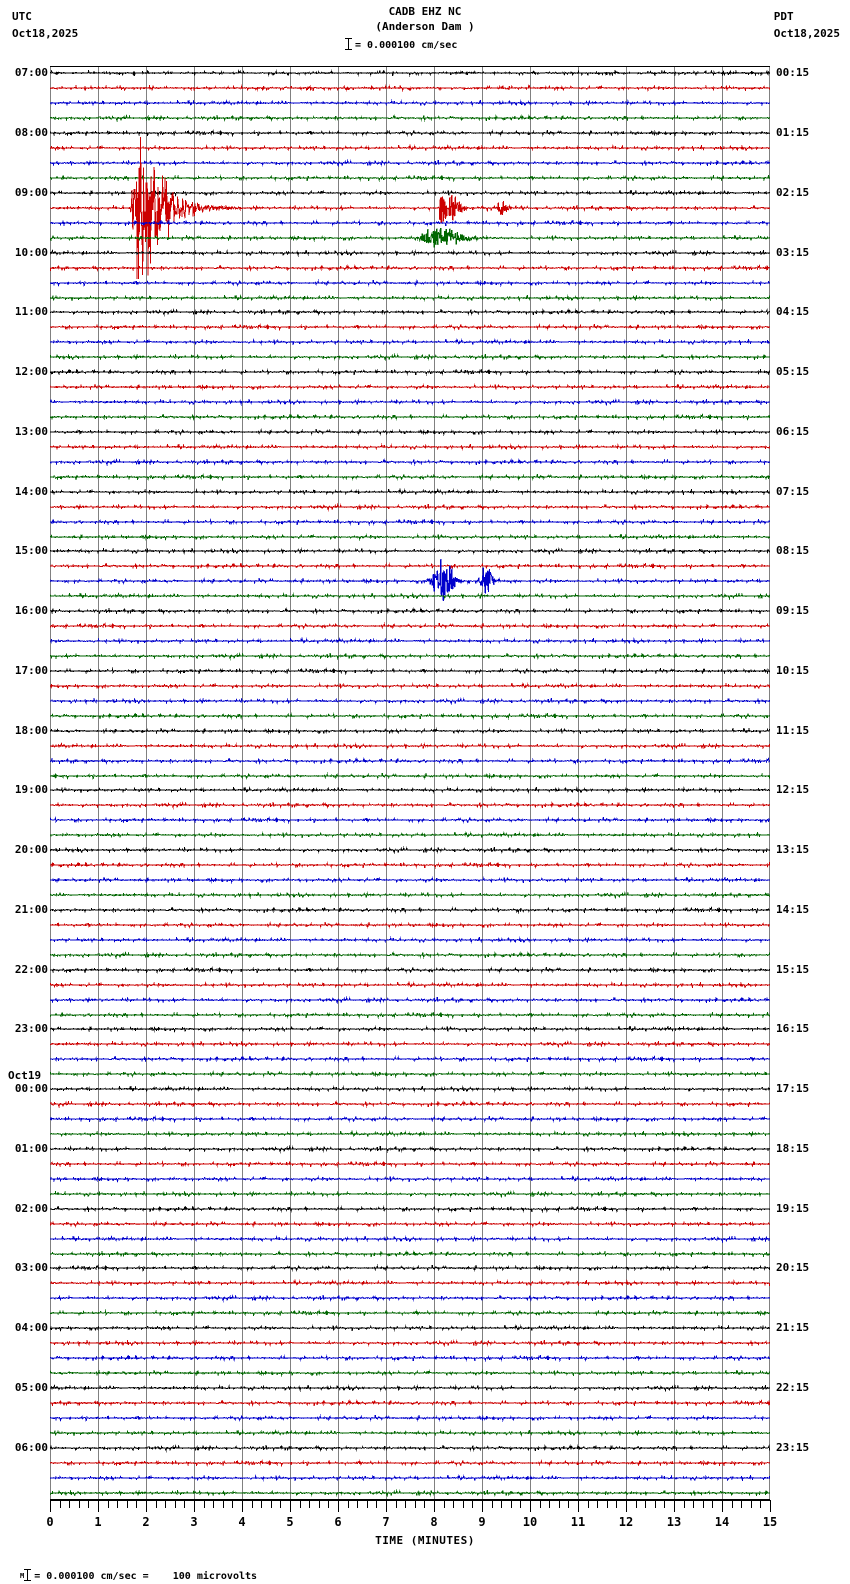  I want to click on pdt-hour-label-22:15: 22:15, so click(793, 1387).